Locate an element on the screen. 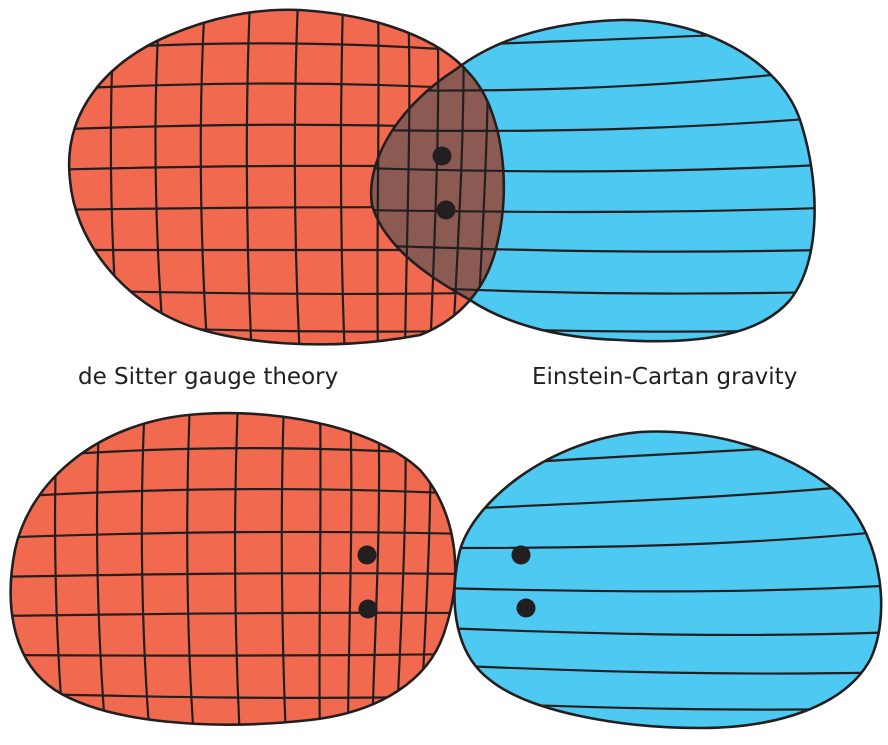 Image resolution: width=888 pixels, height=745 pixels. overlap-point-lower is located at coordinates (446, 210).